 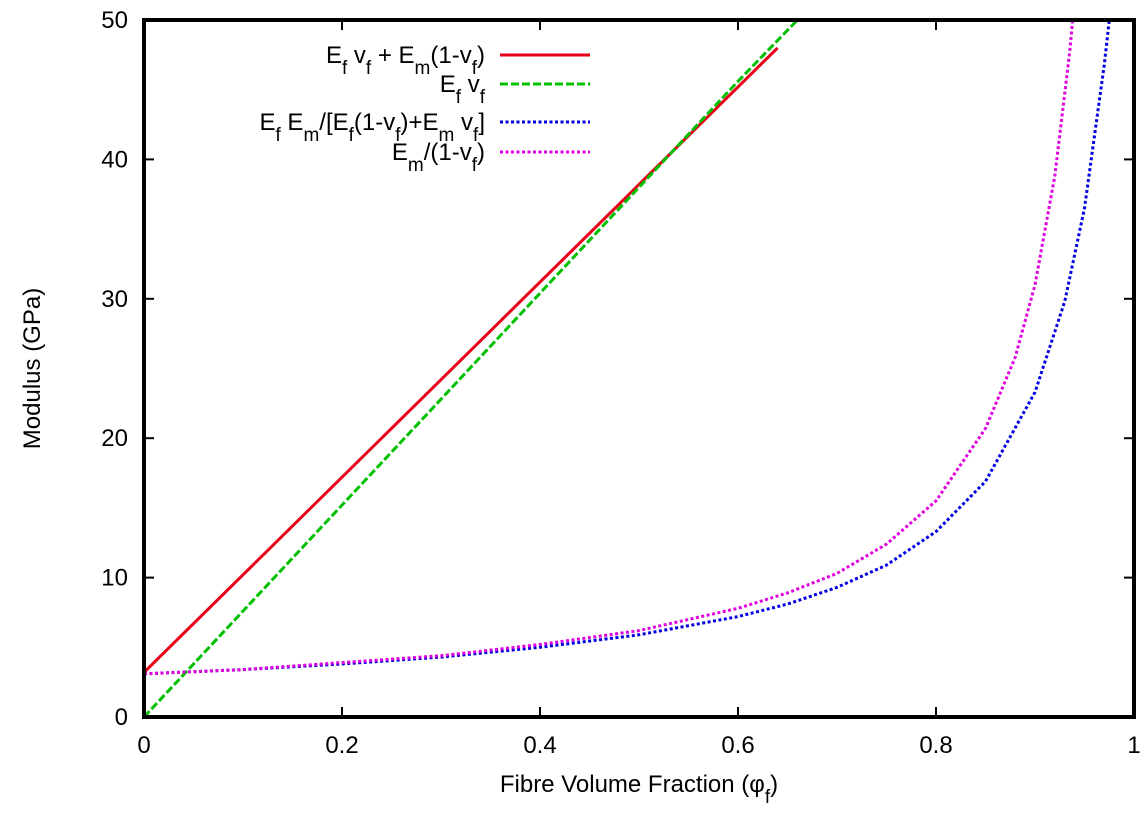 What do you see at coordinates (114, 299) in the screenshot?
I see `y-tick-label: 30` at bounding box center [114, 299].